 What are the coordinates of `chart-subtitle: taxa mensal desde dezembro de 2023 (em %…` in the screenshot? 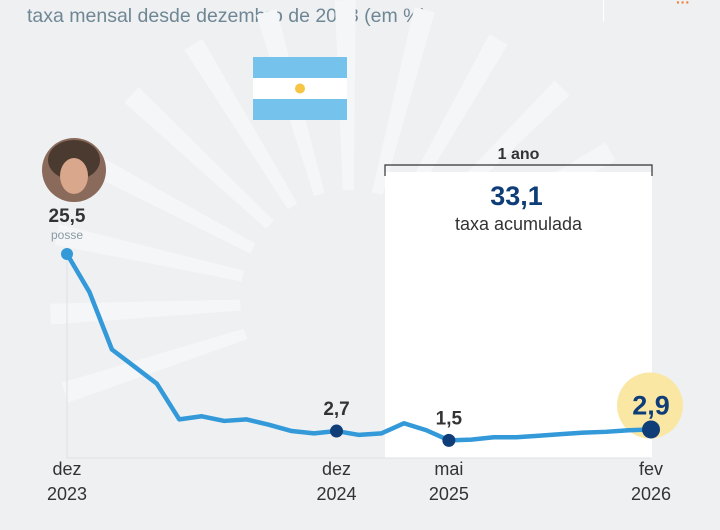 It's located at (227, 16).